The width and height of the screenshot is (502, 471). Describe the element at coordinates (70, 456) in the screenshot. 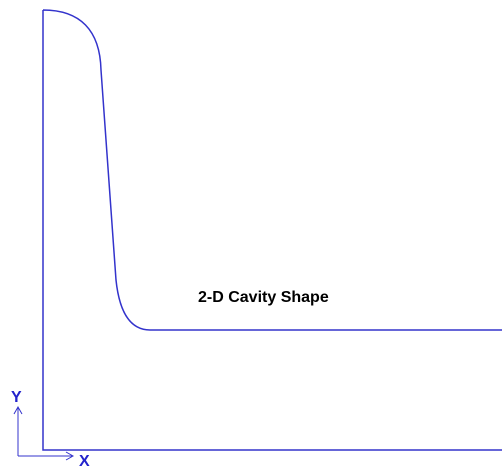

I see `x-arrowhead` at that location.